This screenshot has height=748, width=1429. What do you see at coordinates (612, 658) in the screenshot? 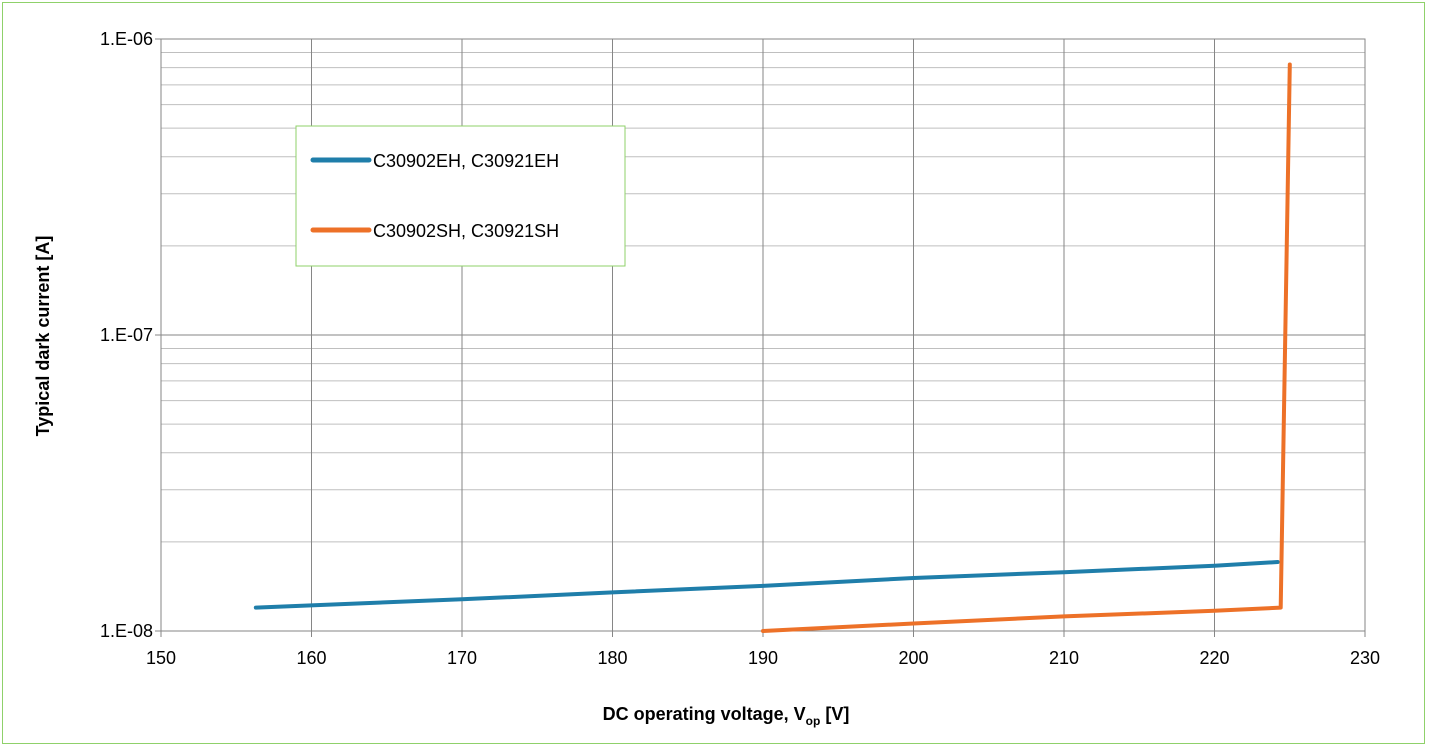
I see `x-tick-label: 180` at bounding box center [612, 658].